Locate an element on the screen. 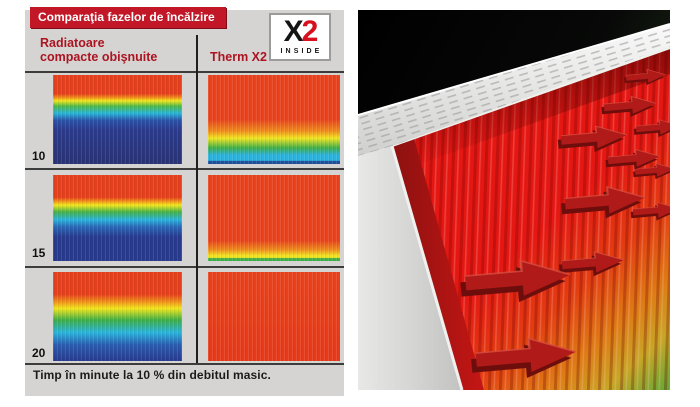 The height and width of the screenshot is (407, 700). column-header-conventional-line2: compacte obişnuite is located at coordinates (99, 57).